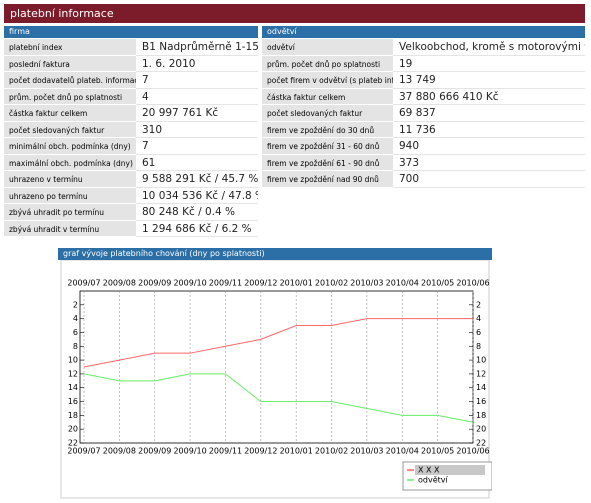 This screenshot has width=591, height=503. Describe the element at coordinates (197, 129) in the screenshot. I see `row-value: 310` at that location.